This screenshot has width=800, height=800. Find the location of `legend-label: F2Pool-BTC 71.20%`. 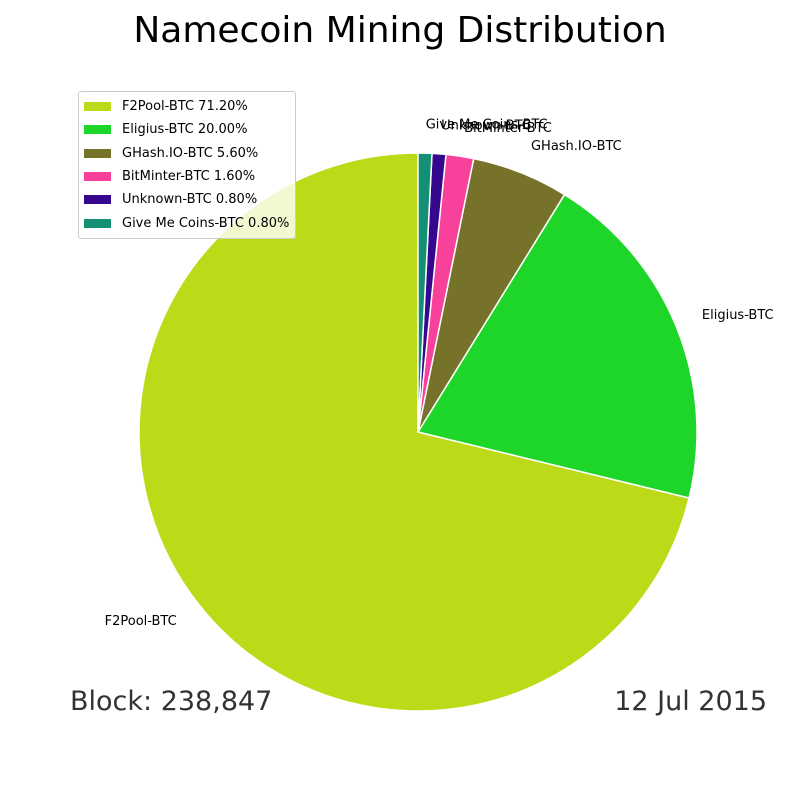

legend-label: F2Pool-BTC 71.20% is located at coordinates (185, 107).